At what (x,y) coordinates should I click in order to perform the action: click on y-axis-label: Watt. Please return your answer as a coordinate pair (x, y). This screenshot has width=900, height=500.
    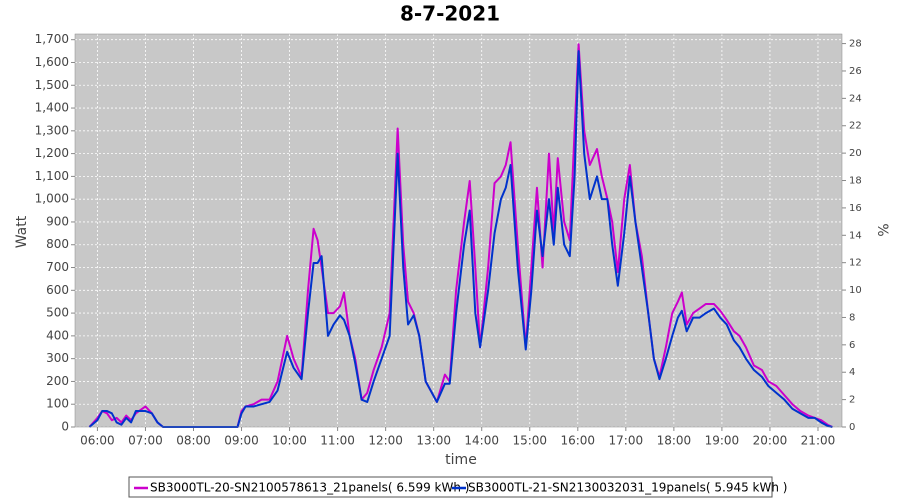
    Looking at the image, I should click on (22, 231).